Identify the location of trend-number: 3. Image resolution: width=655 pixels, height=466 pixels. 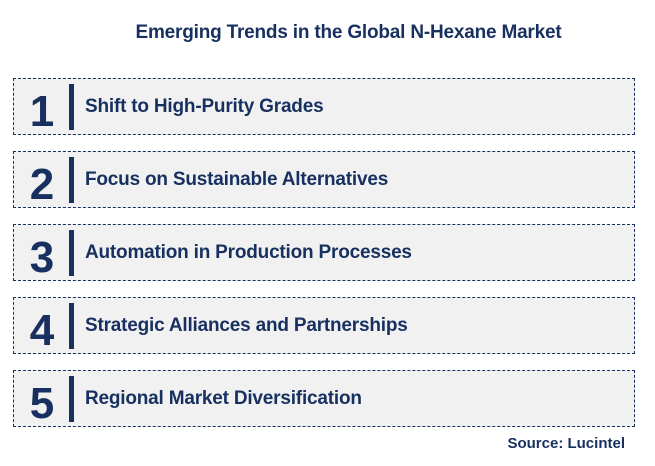
(42, 257).